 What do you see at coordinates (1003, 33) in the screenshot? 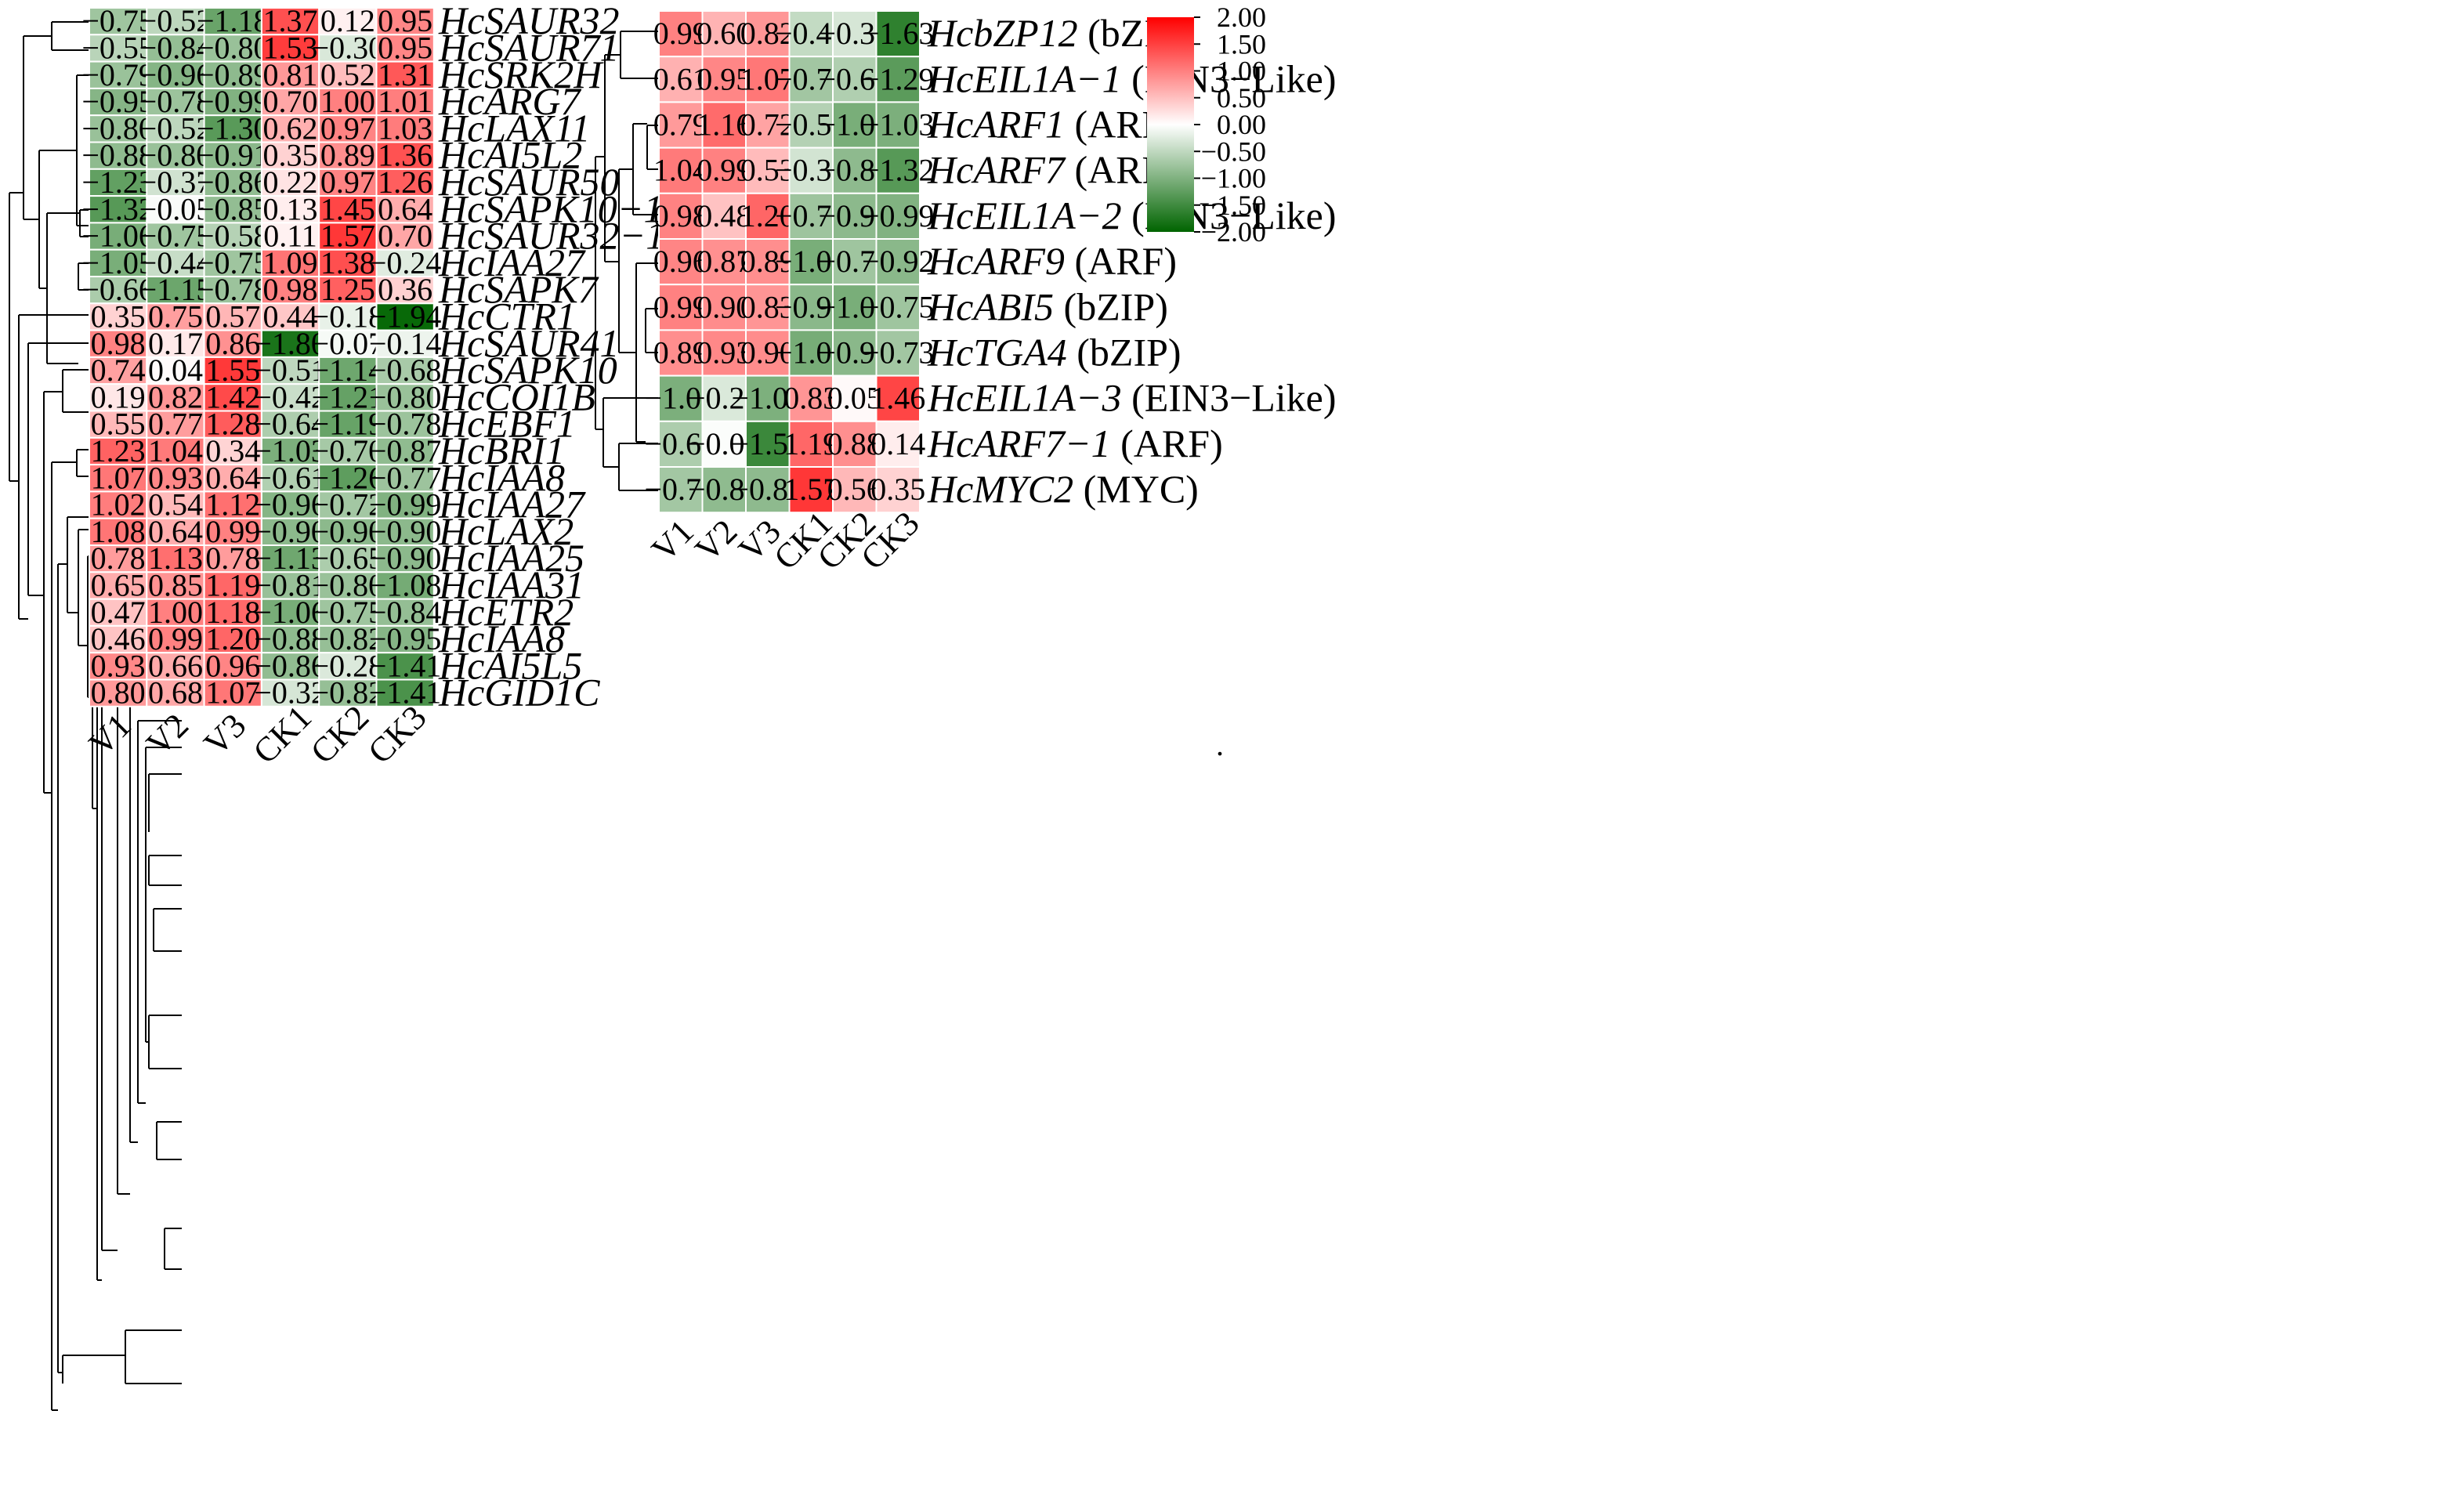
I see `gene-name: HcbZP12` at bounding box center [1003, 33].